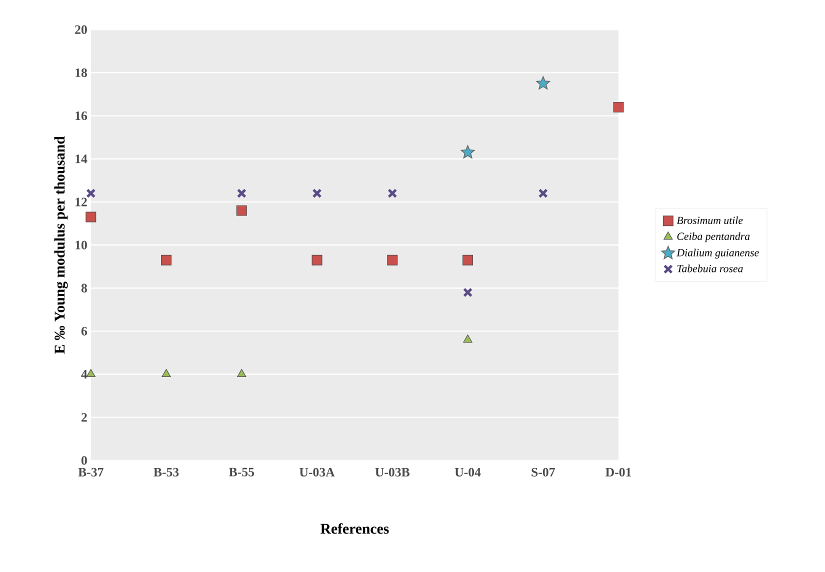  Describe the element at coordinates (241, 472) in the screenshot. I see `x-tick-label: B-55` at that location.